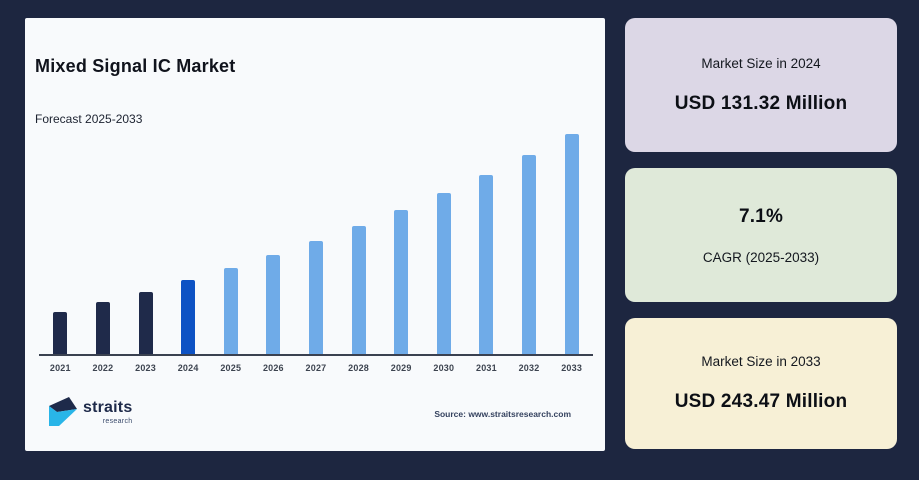  Describe the element at coordinates (571, 244) in the screenshot. I see `bar-2033` at that location.